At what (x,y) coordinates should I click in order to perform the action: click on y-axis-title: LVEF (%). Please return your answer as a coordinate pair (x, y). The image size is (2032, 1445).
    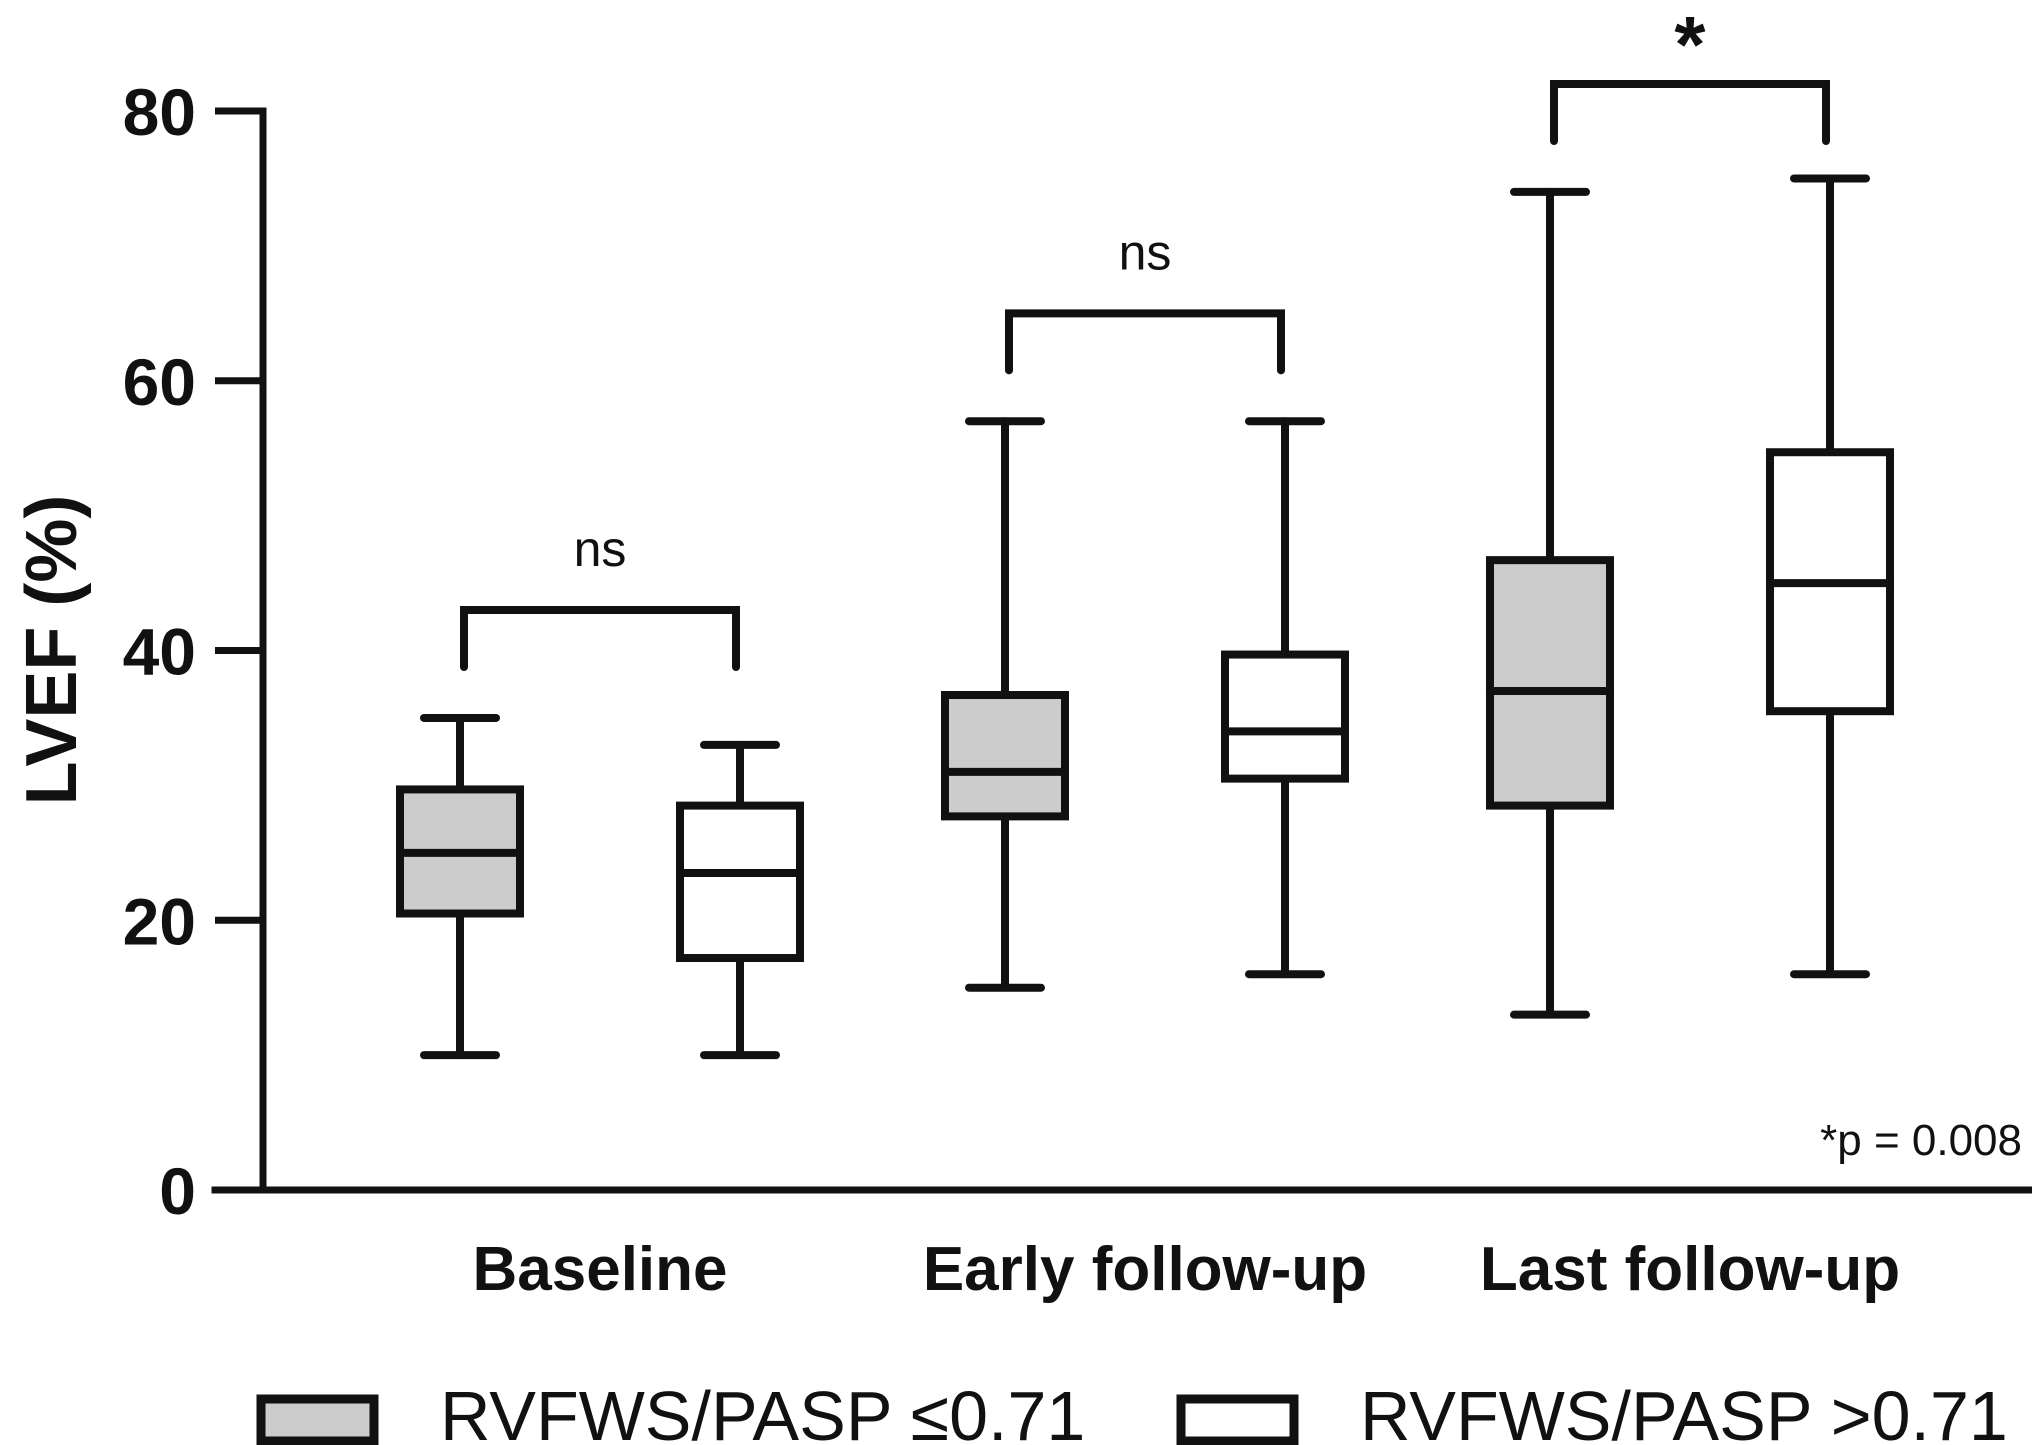
    Looking at the image, I should click on (52, 650).